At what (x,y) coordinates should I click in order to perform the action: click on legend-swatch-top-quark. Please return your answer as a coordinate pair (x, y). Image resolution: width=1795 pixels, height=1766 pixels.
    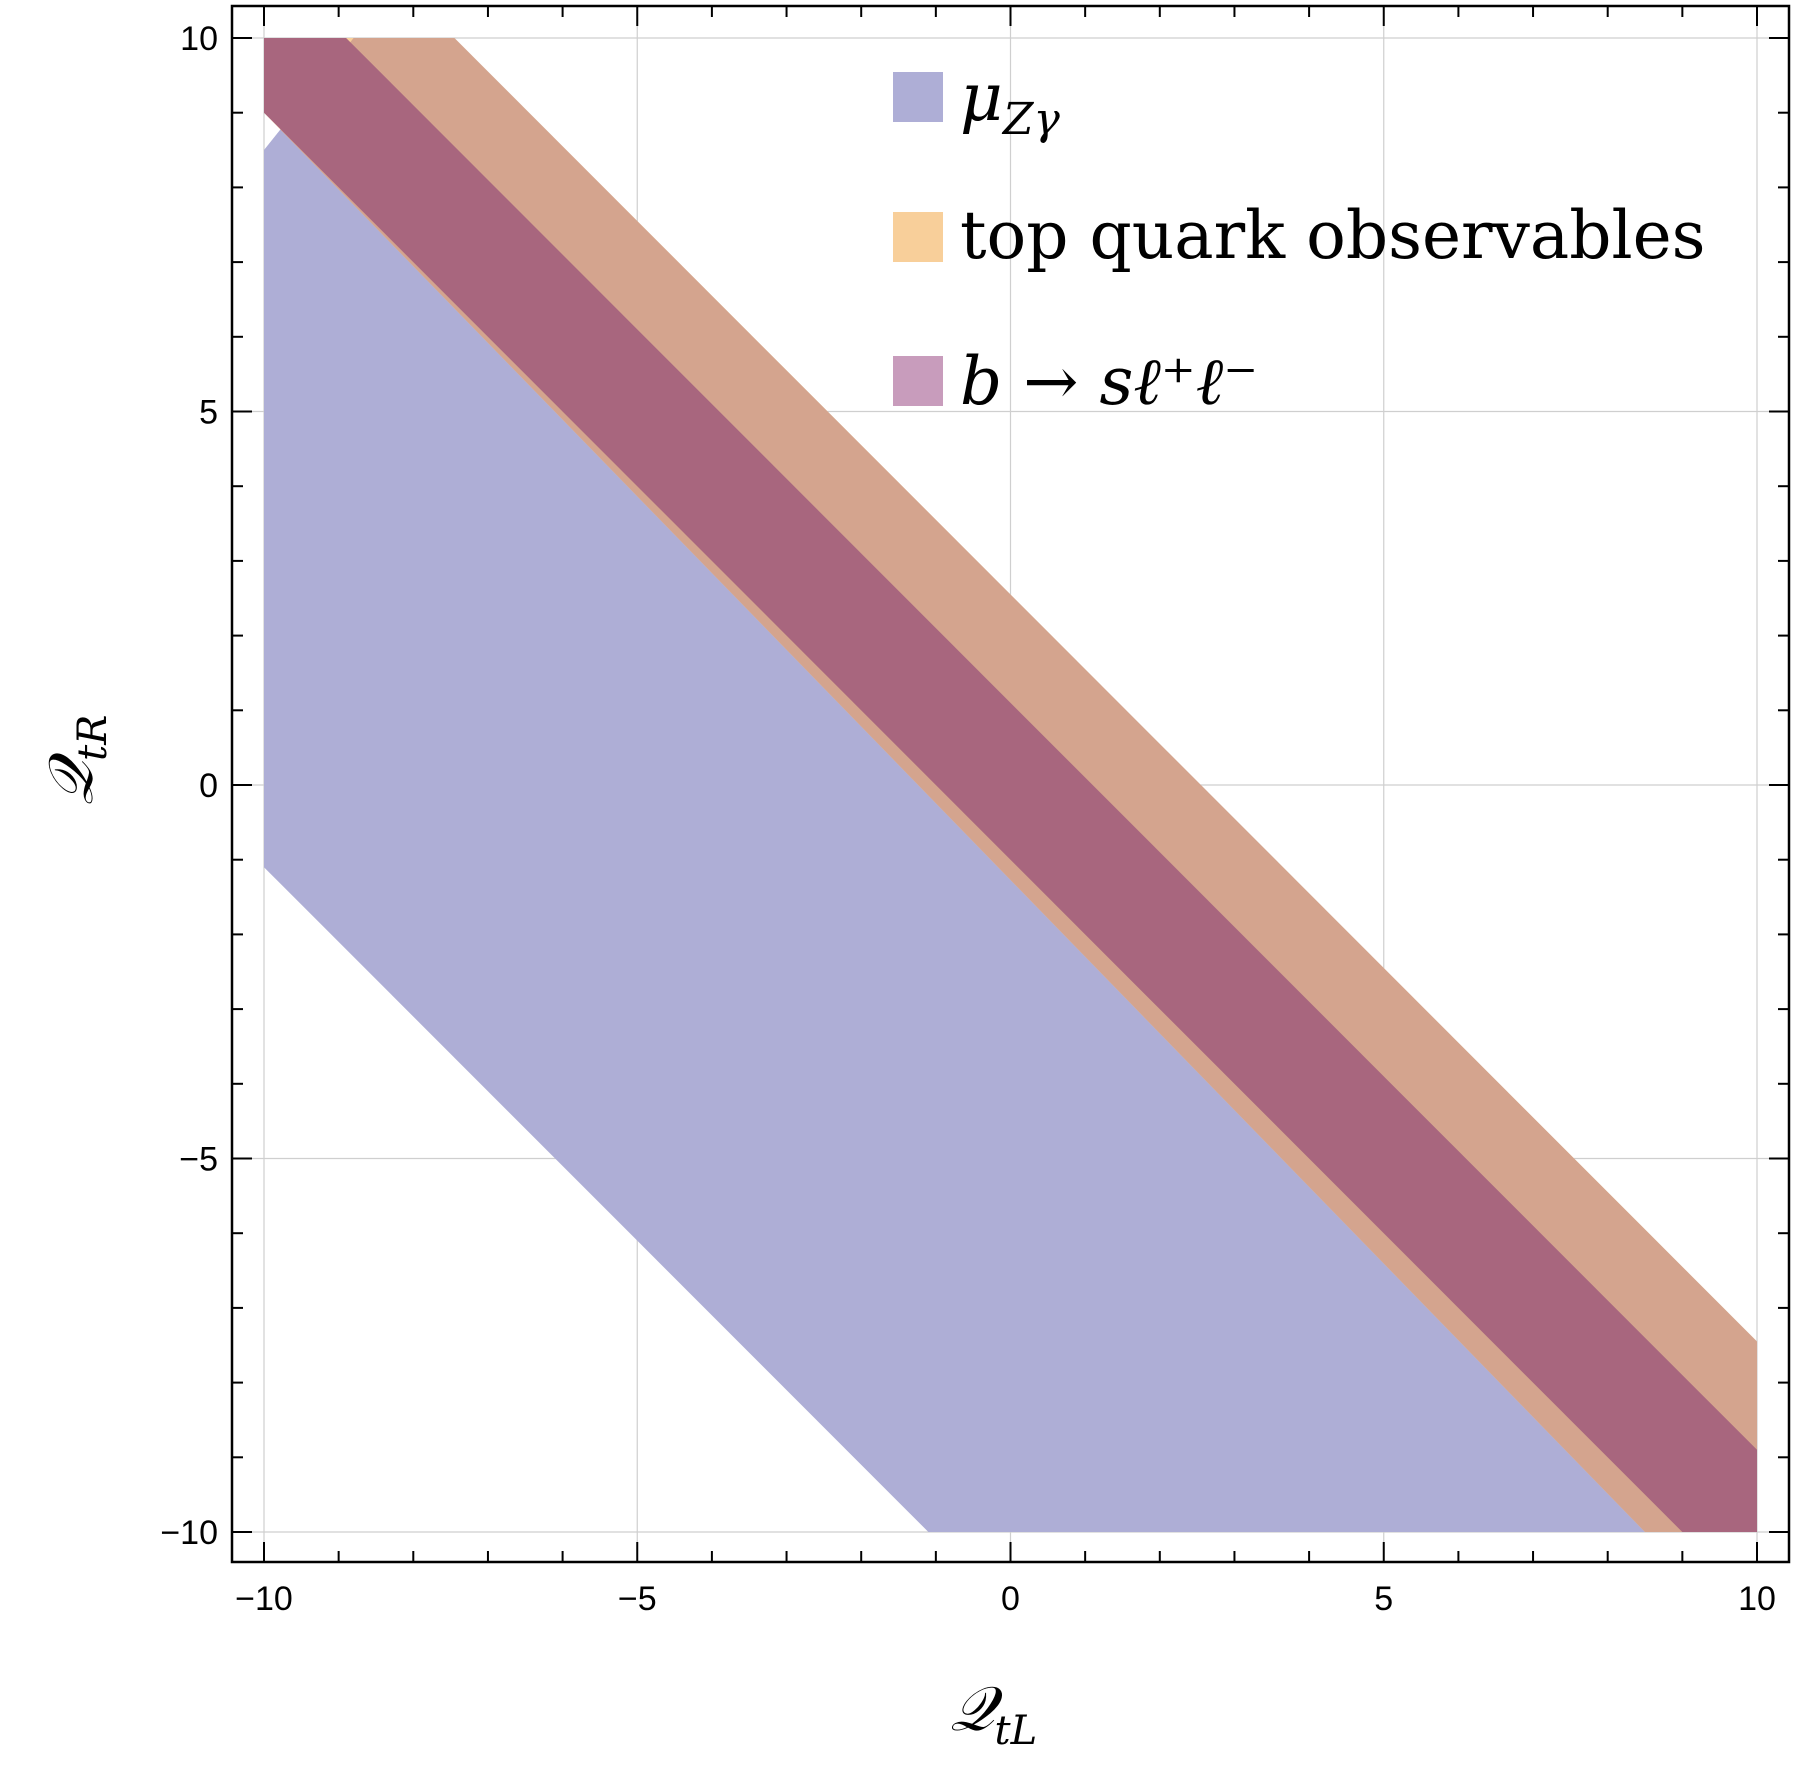
    Looking at the image, I should click on (918, 237).